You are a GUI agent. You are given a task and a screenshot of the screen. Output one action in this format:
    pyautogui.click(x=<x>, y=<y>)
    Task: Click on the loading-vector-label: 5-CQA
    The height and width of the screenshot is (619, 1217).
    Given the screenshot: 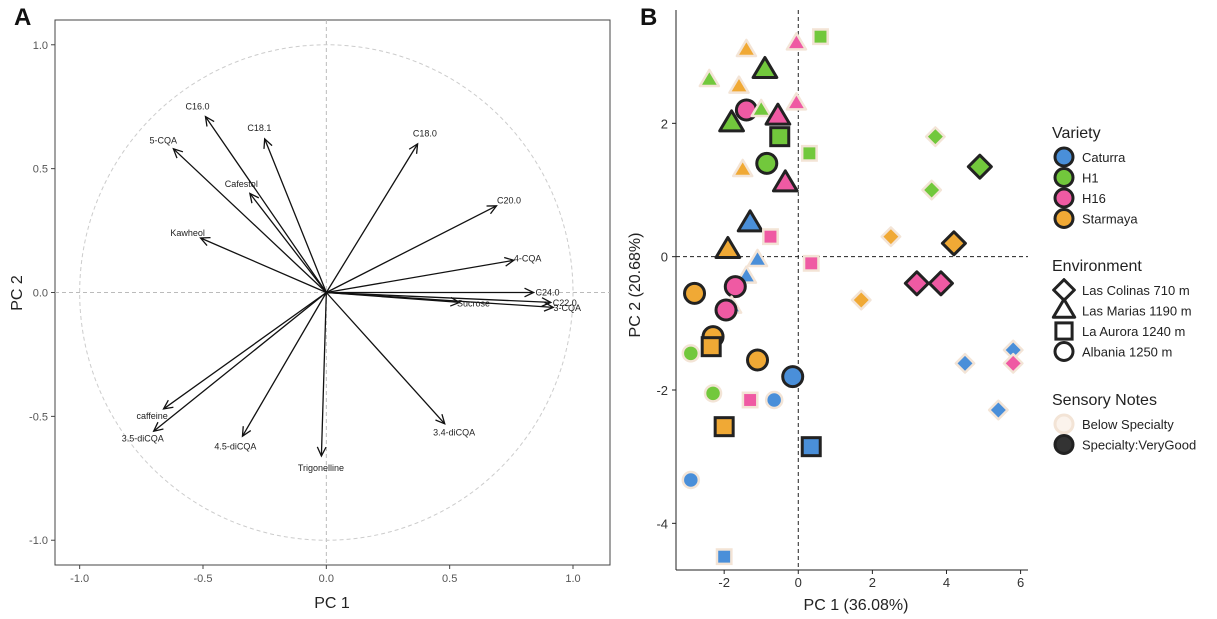 What is the action you would take?
    pyautogui.click(x=163, y=141)
    